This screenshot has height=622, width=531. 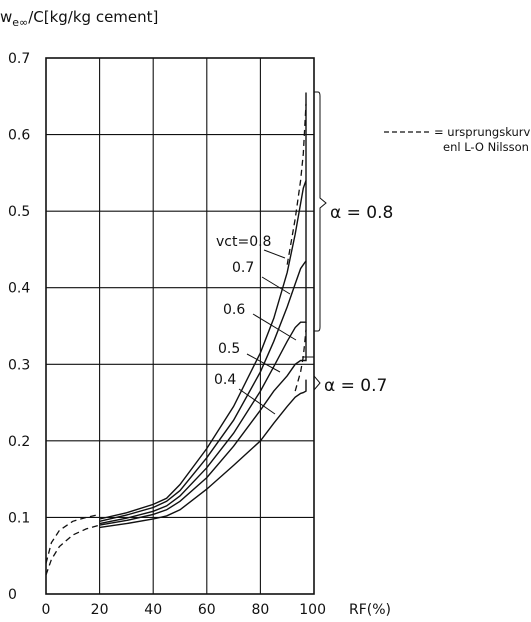 I want to click on label-vct-0.4: 0.4, so click(x=225, y=380).